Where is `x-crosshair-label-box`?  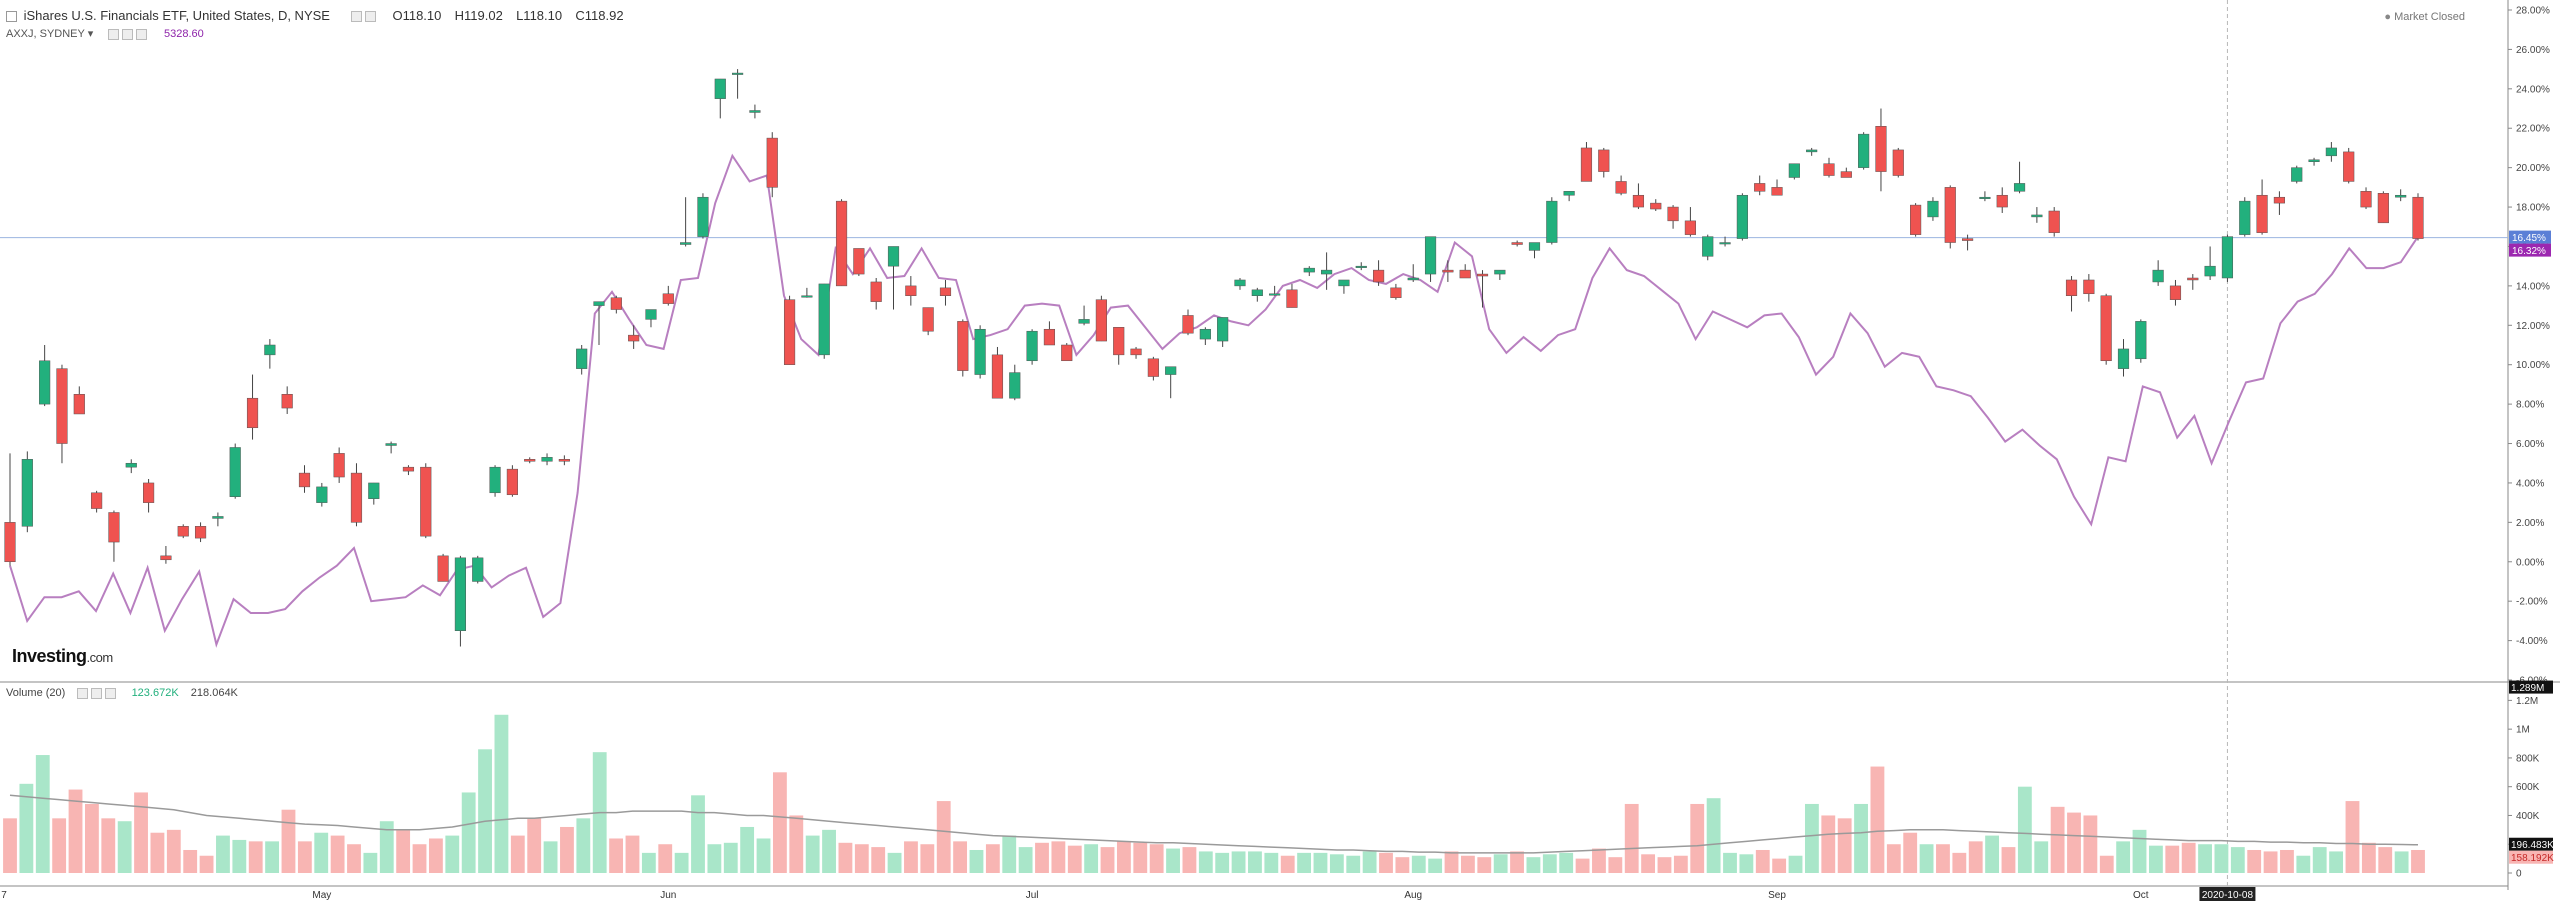 x-crosshair-label-box is located at coordinates (2227, 894).